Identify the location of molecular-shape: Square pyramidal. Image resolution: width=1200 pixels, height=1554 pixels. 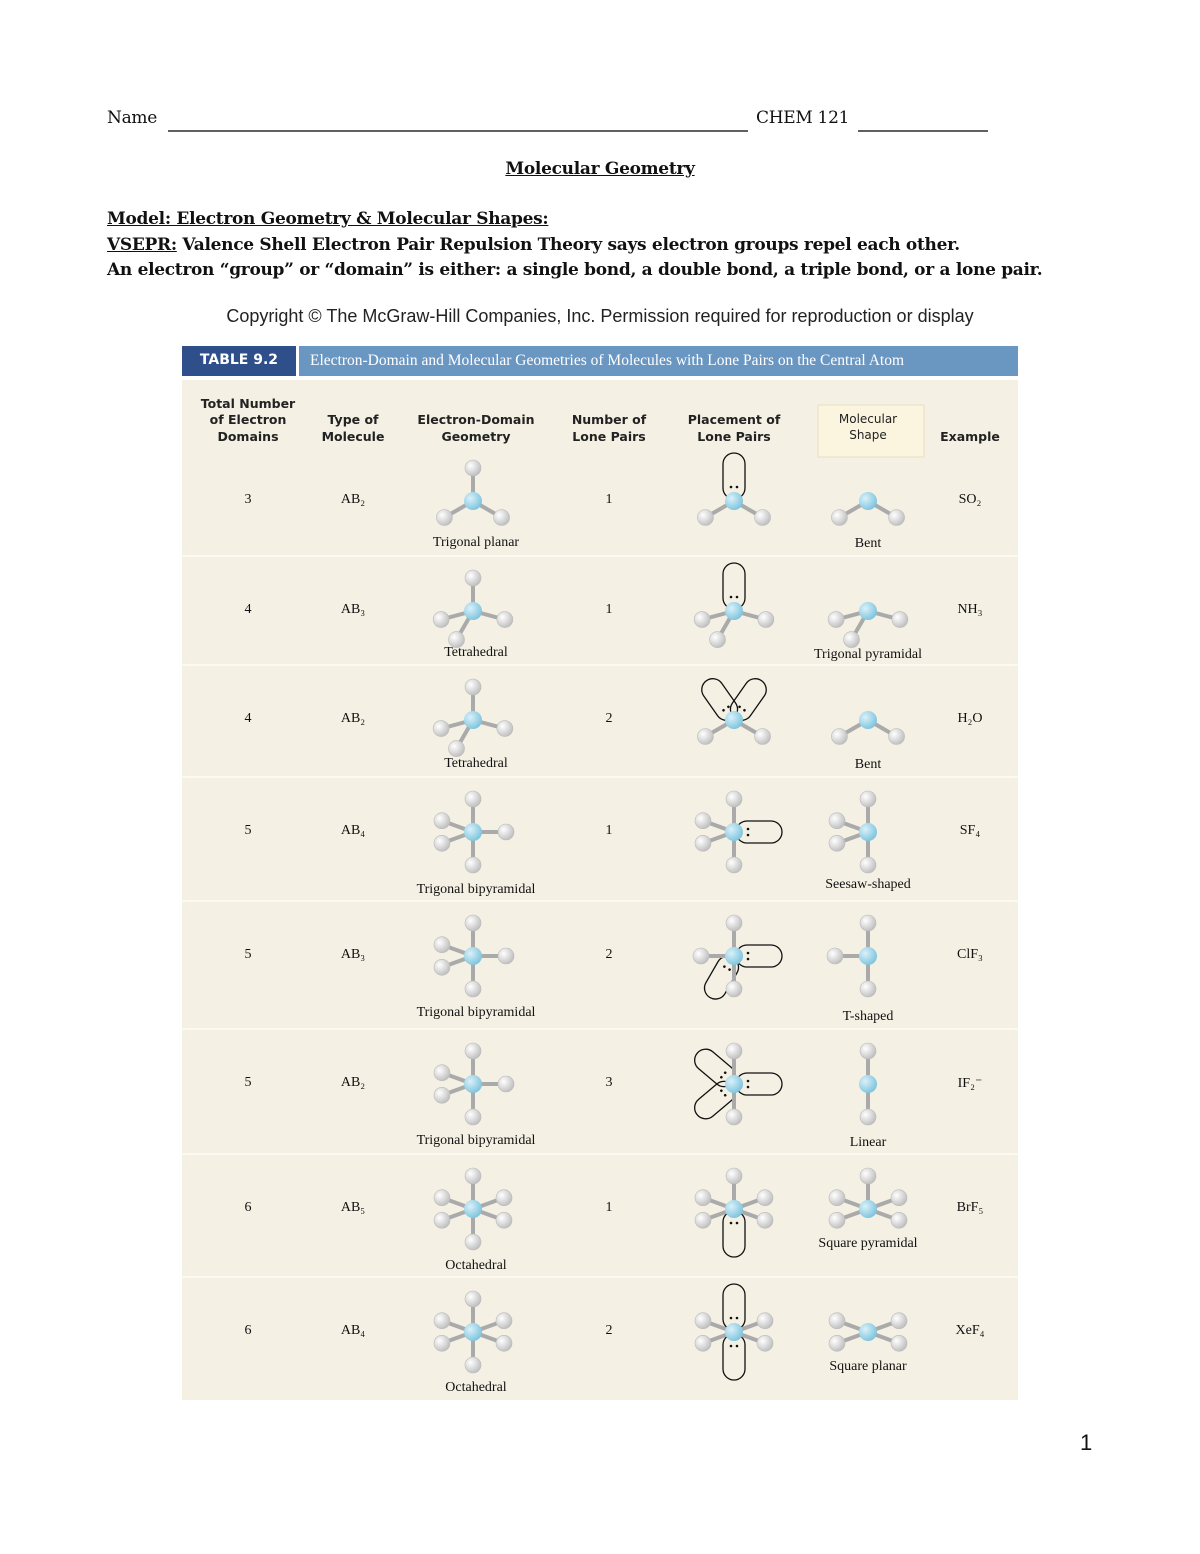
(868, 1243).